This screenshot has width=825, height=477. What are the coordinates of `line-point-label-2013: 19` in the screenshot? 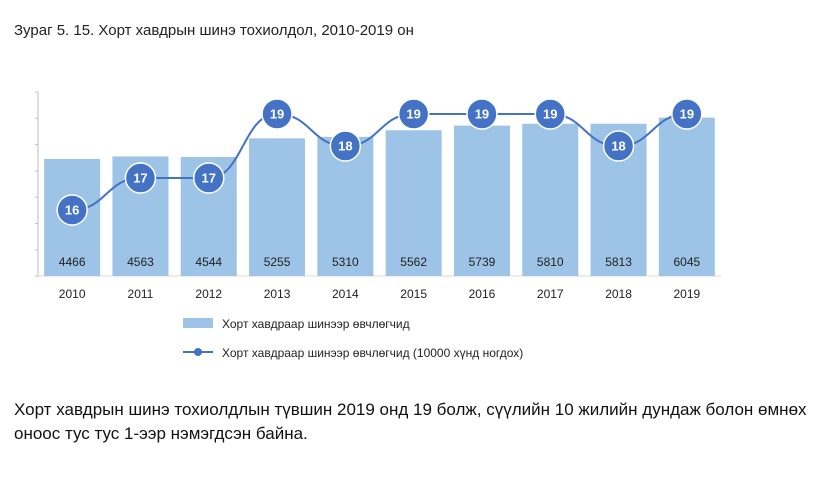 It's located at (277, 114).